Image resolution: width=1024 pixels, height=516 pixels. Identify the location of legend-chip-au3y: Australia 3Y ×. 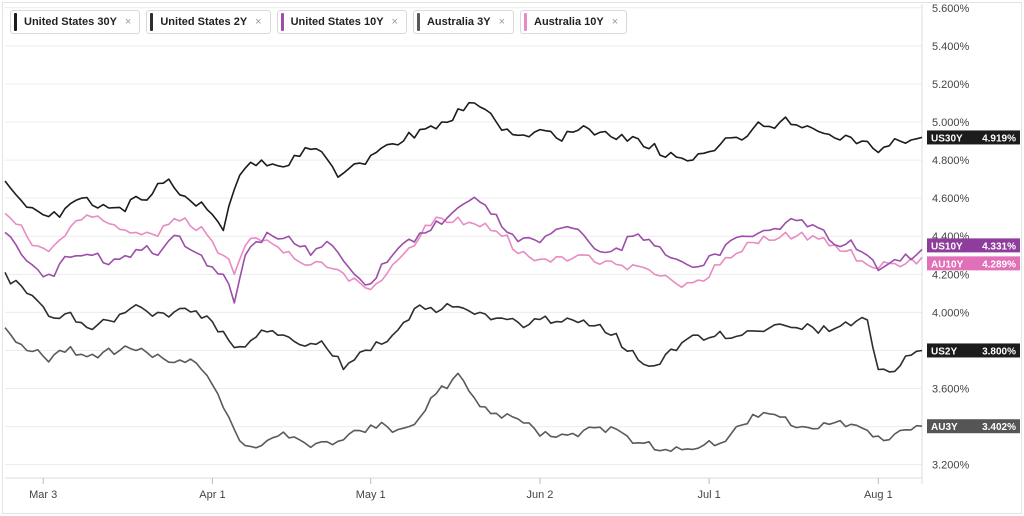
(463, 22).